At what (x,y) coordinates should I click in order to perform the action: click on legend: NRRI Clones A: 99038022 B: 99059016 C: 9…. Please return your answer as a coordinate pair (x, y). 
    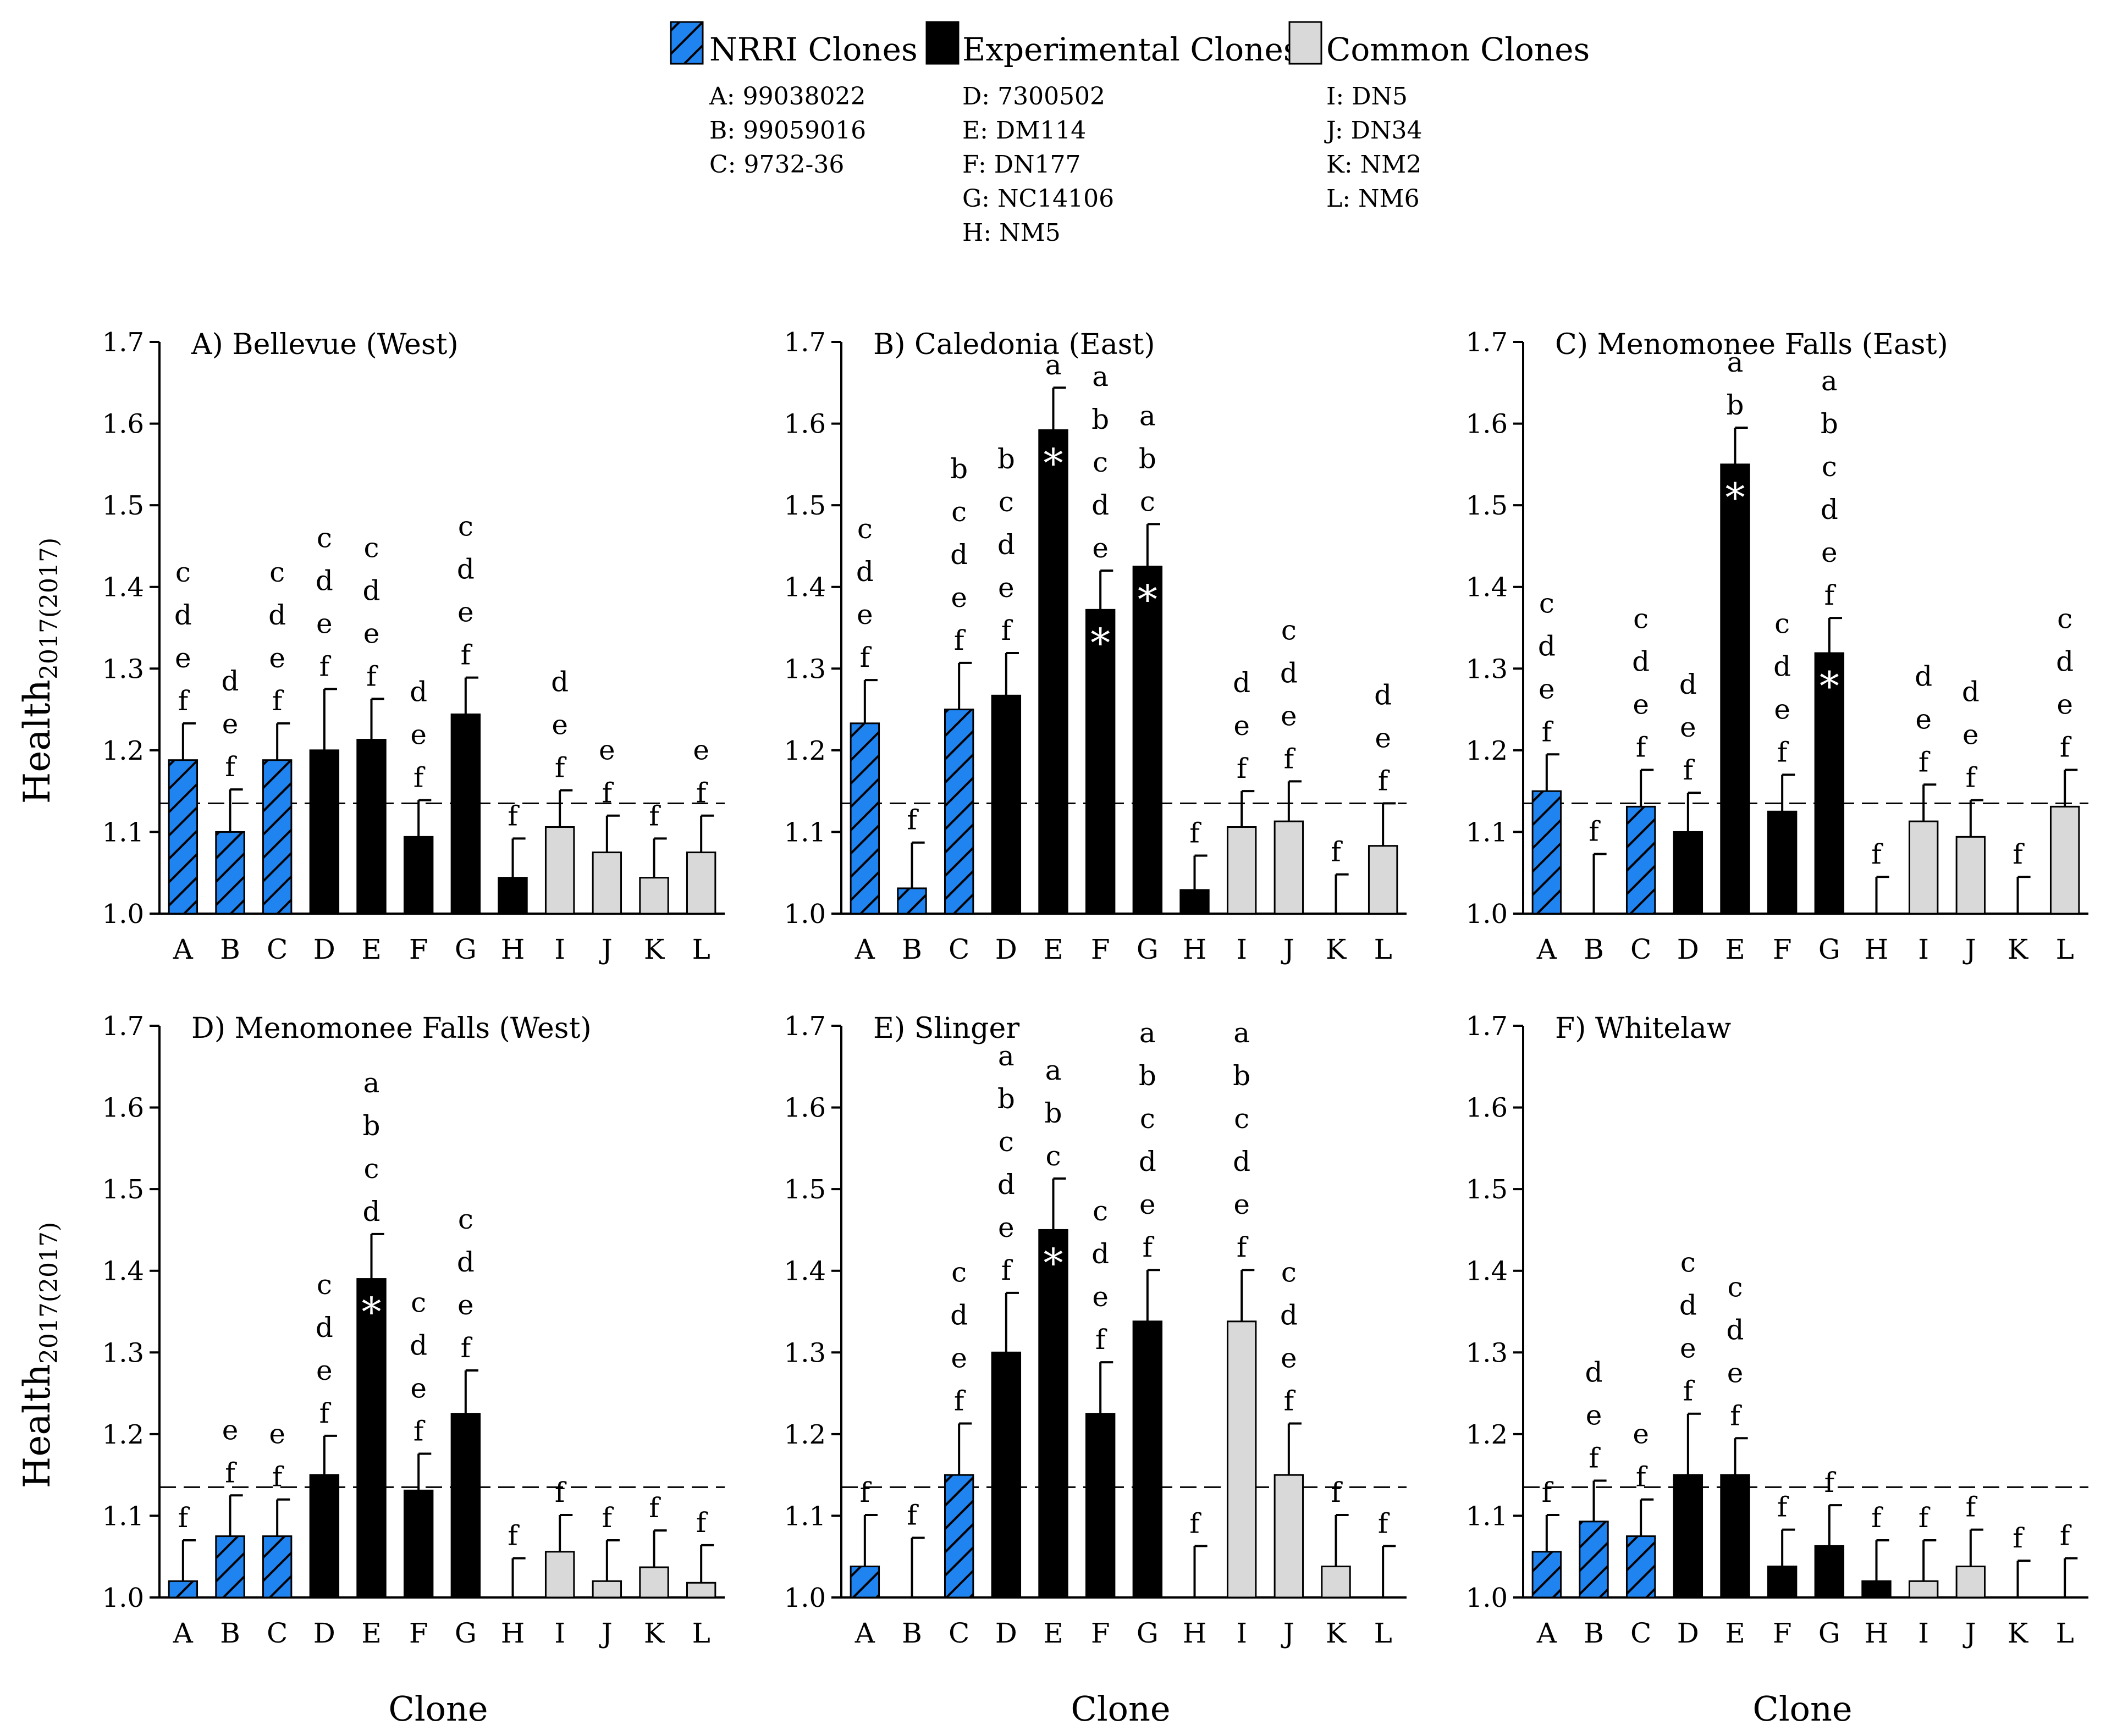
    Looking at the image, I should click on (1130, 134).